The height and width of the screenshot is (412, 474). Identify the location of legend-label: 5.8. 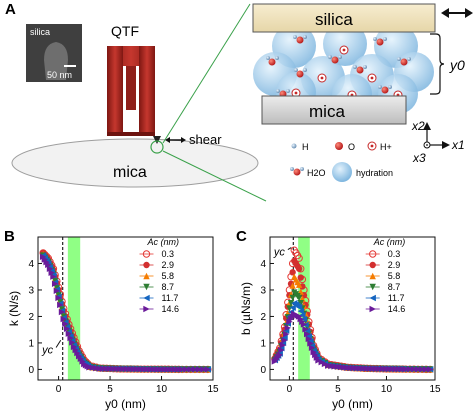
(168, 276).